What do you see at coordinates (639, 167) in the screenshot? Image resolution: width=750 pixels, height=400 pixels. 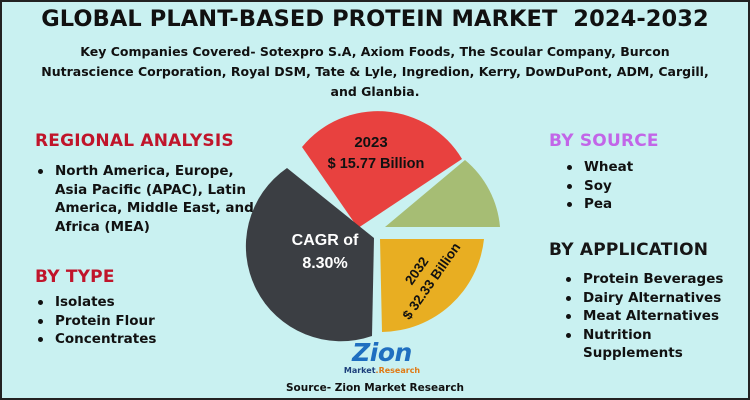 I see `list-item: Wheat` at bounding box center [639, 167].